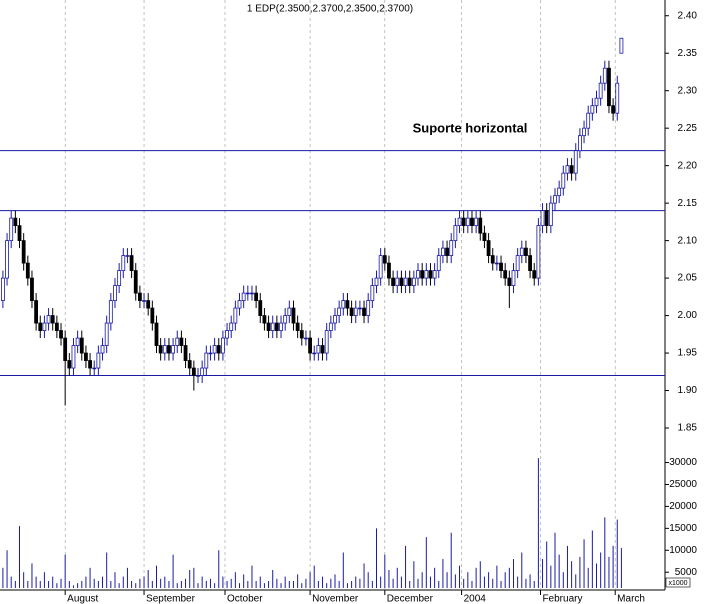  Describe the element at coordinates (631, 599) in the screenshot. I see `x-tick-label: March` at that location.